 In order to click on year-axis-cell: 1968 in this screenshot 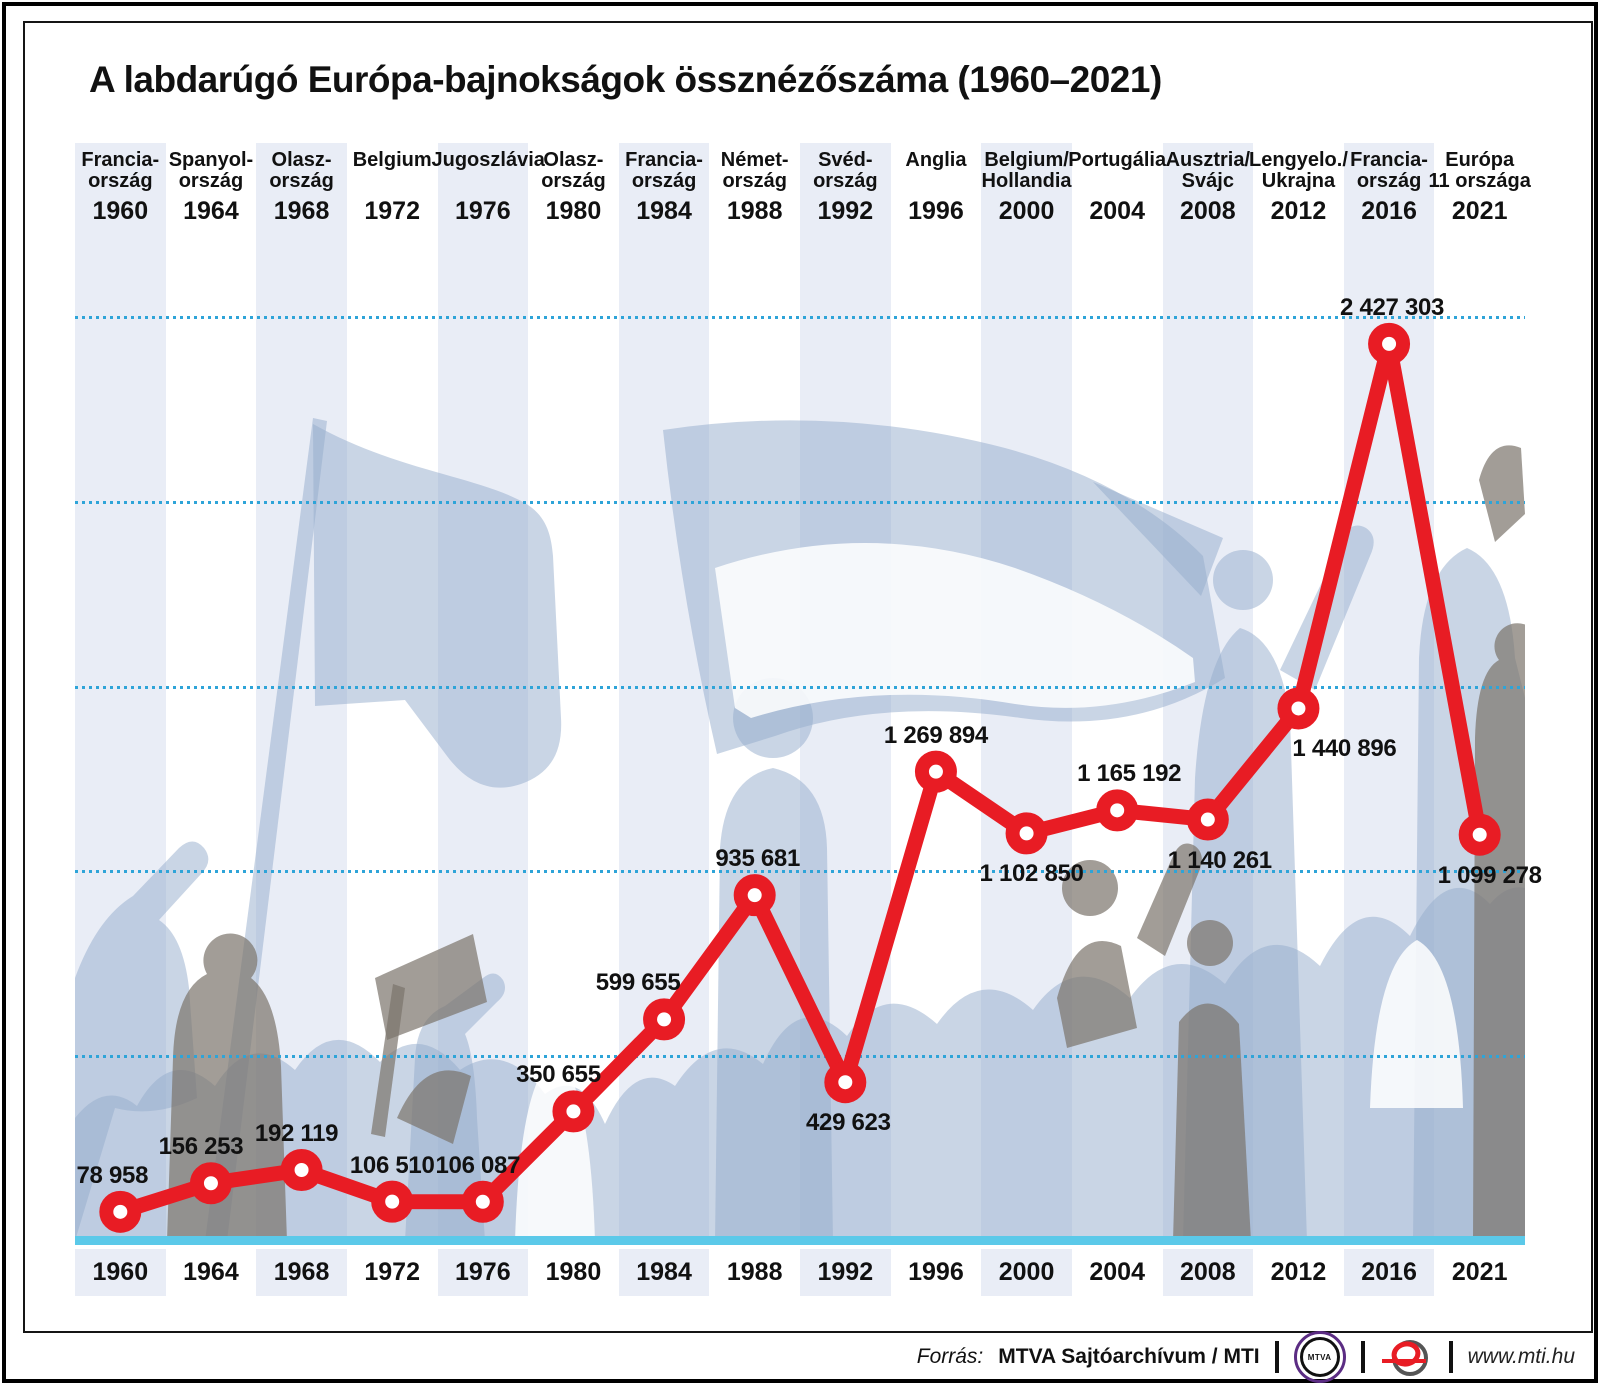, I will do `click(301, 1272)`.